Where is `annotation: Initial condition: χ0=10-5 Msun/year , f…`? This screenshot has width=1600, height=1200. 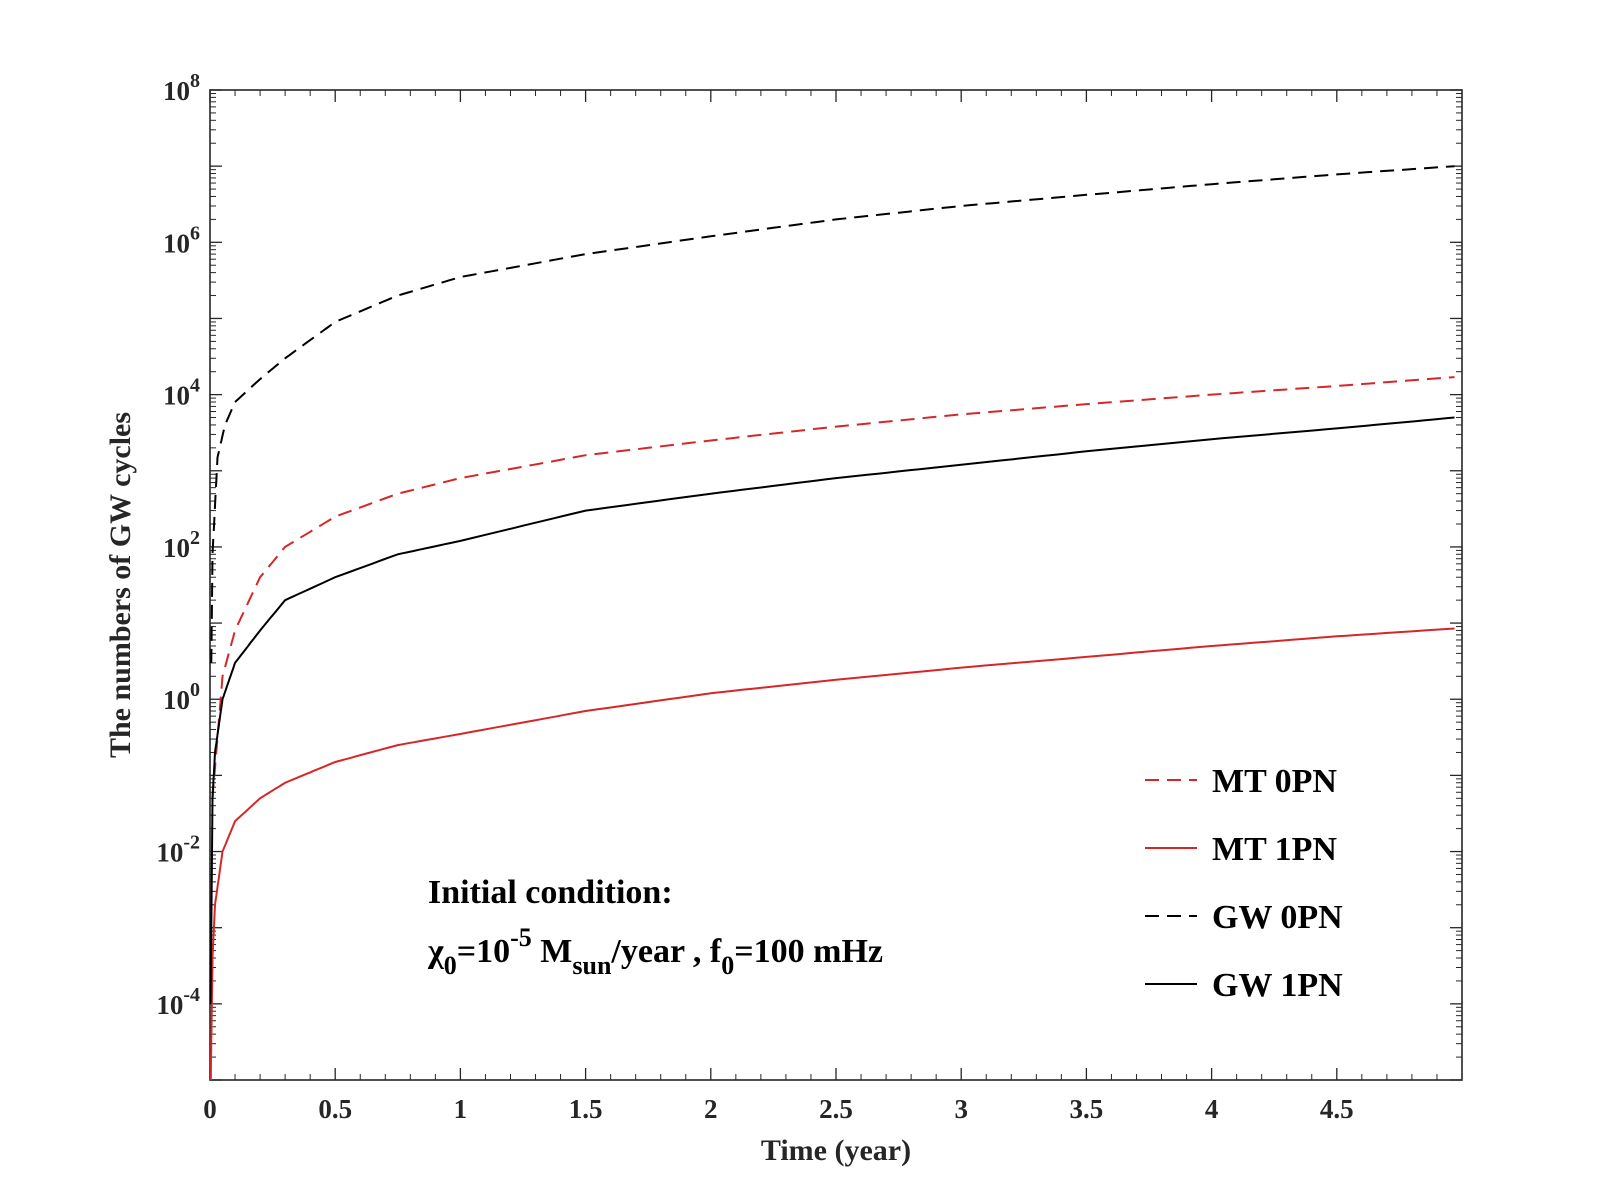
annotation: Initial condition: χ0=10-5 Msun/year , f… is located at coordinates (655, 927).